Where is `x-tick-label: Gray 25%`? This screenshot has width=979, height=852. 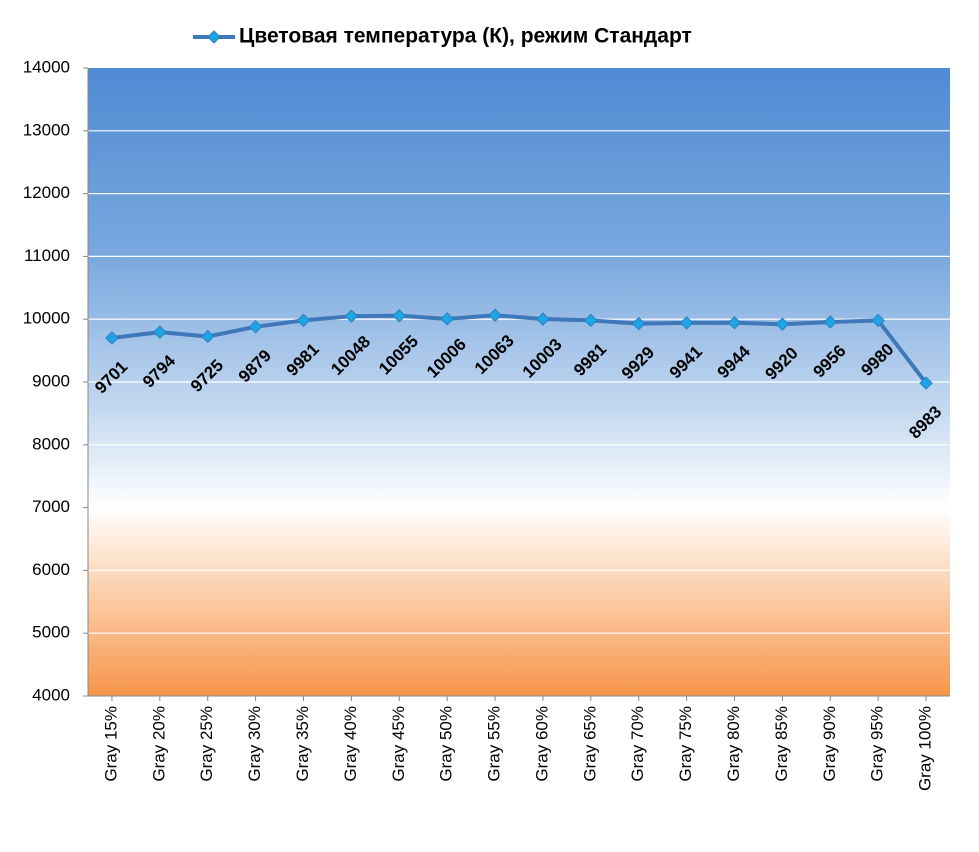
x-tick-label: Gray 25% is located at coordinates (206, 744).